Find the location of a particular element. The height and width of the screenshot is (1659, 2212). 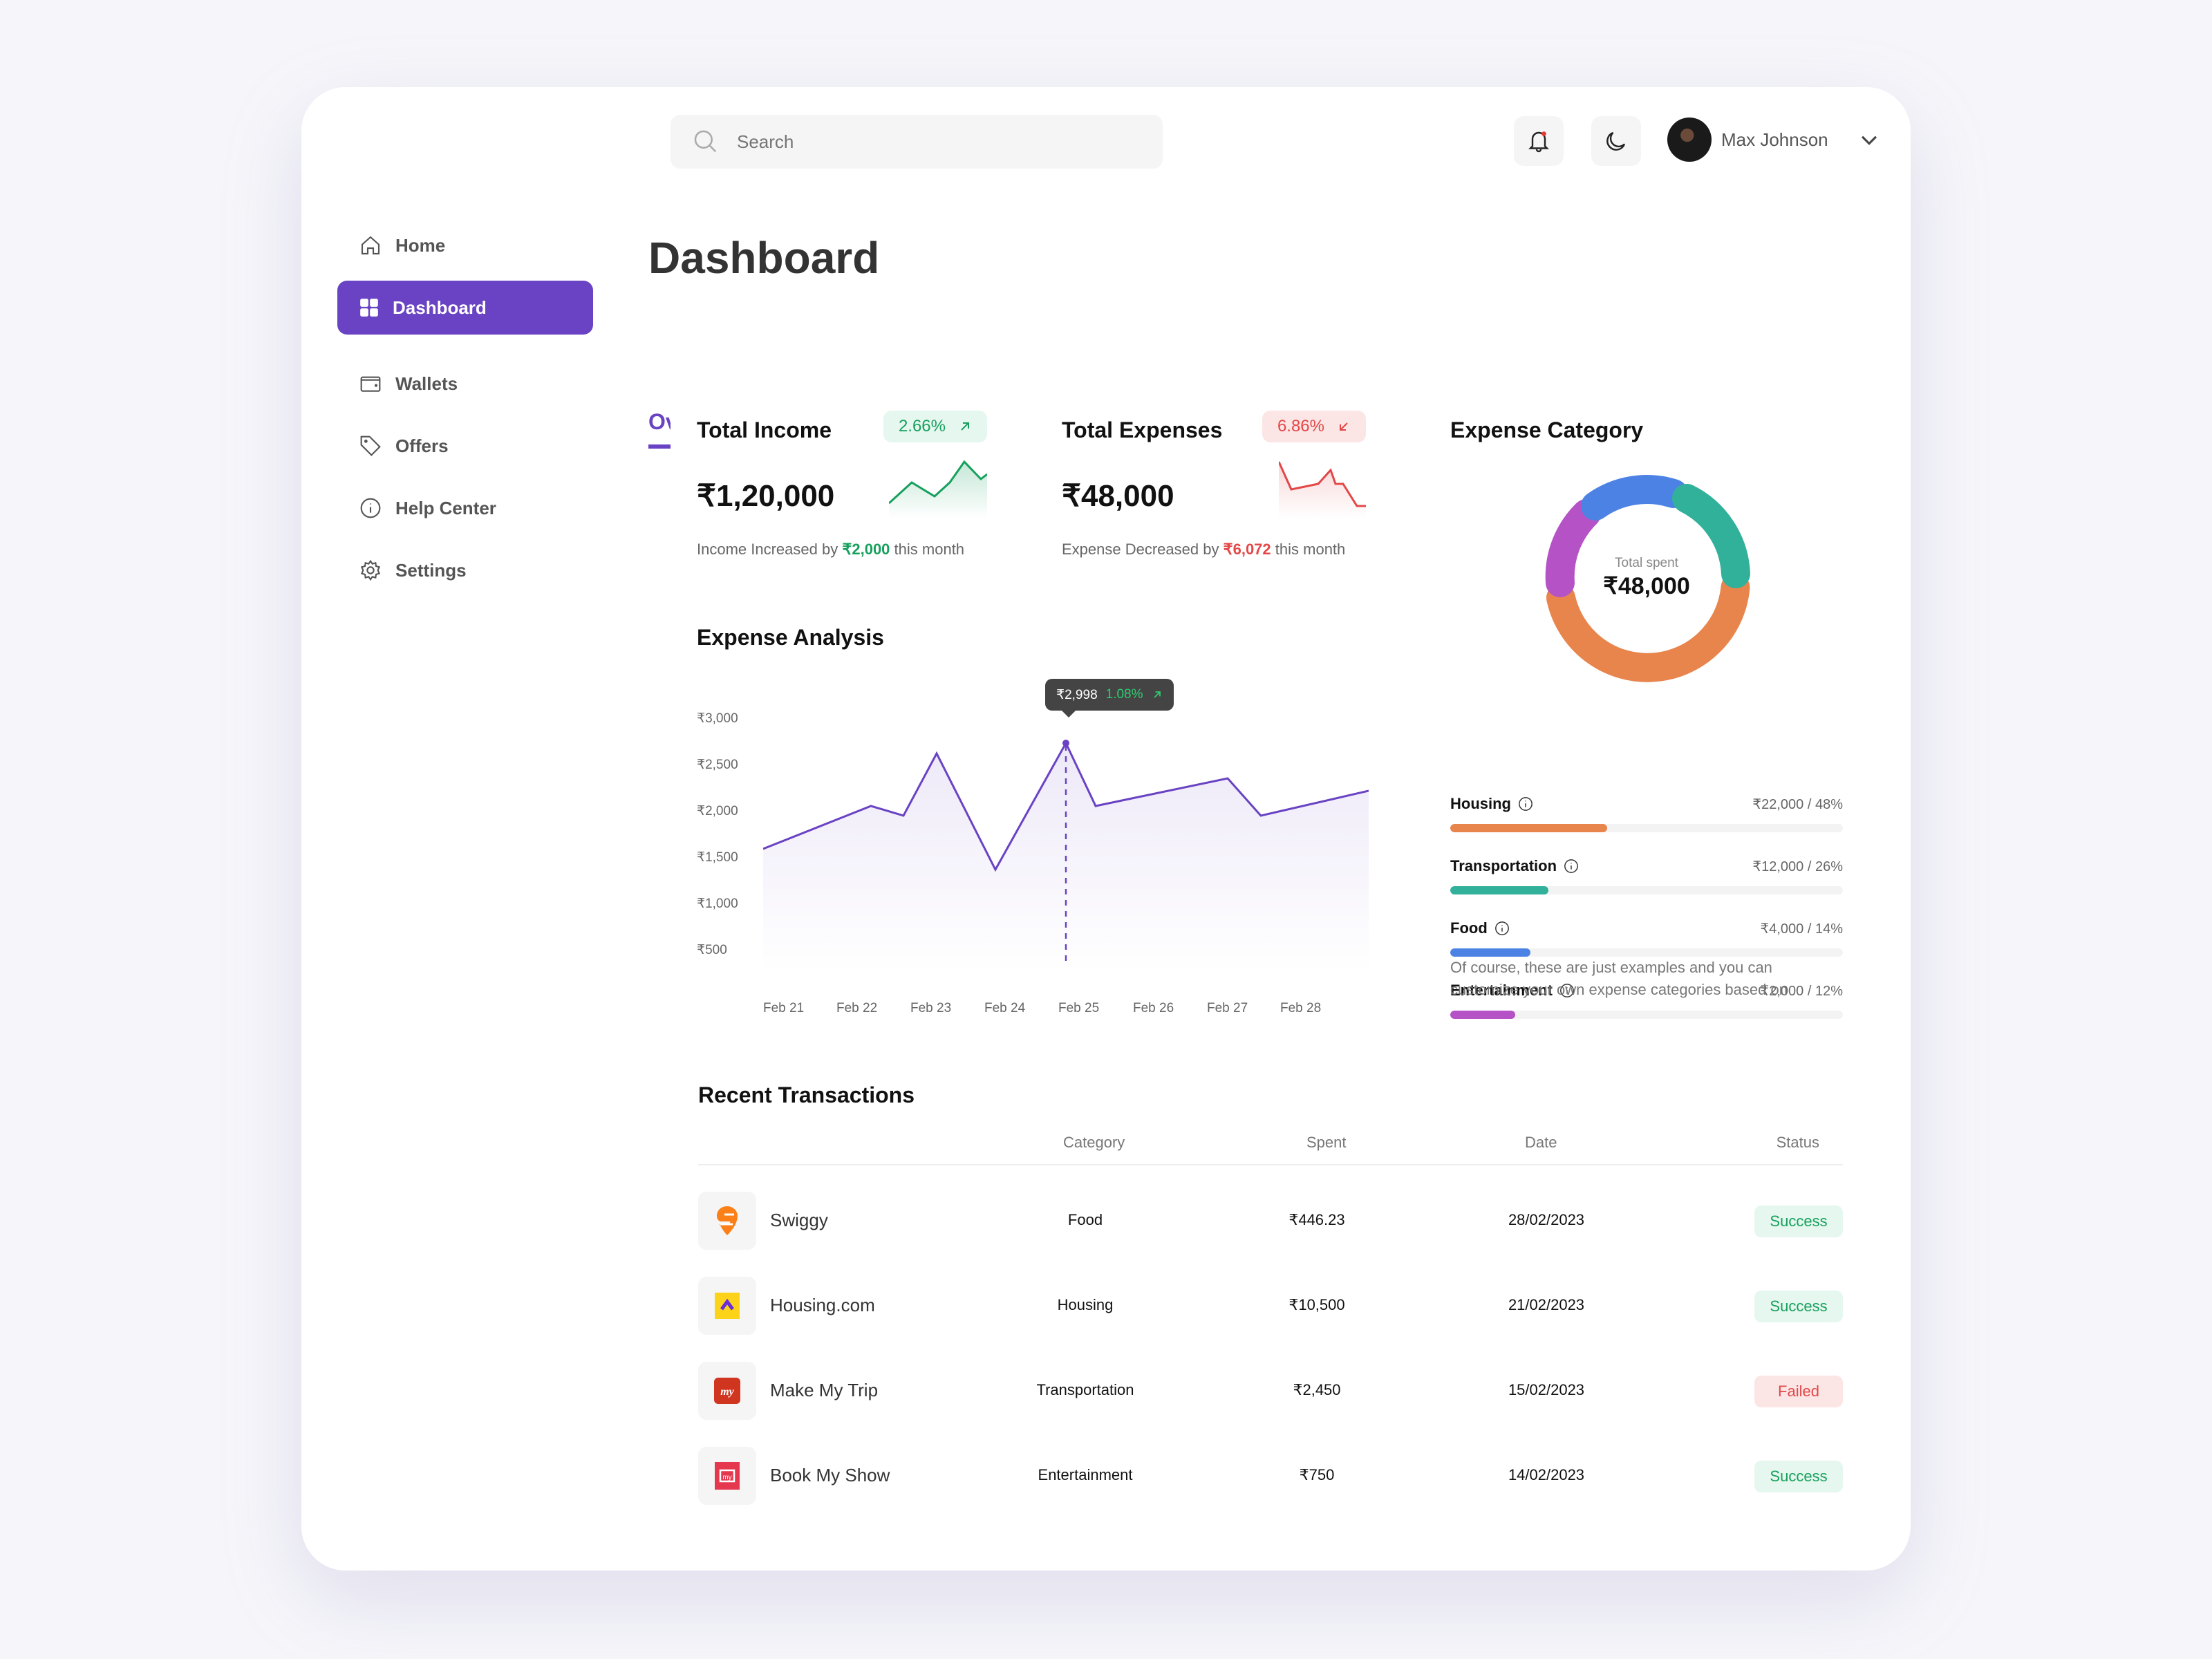

donut-center-value: ₹48,000 is located at coordinates (1647, 586).